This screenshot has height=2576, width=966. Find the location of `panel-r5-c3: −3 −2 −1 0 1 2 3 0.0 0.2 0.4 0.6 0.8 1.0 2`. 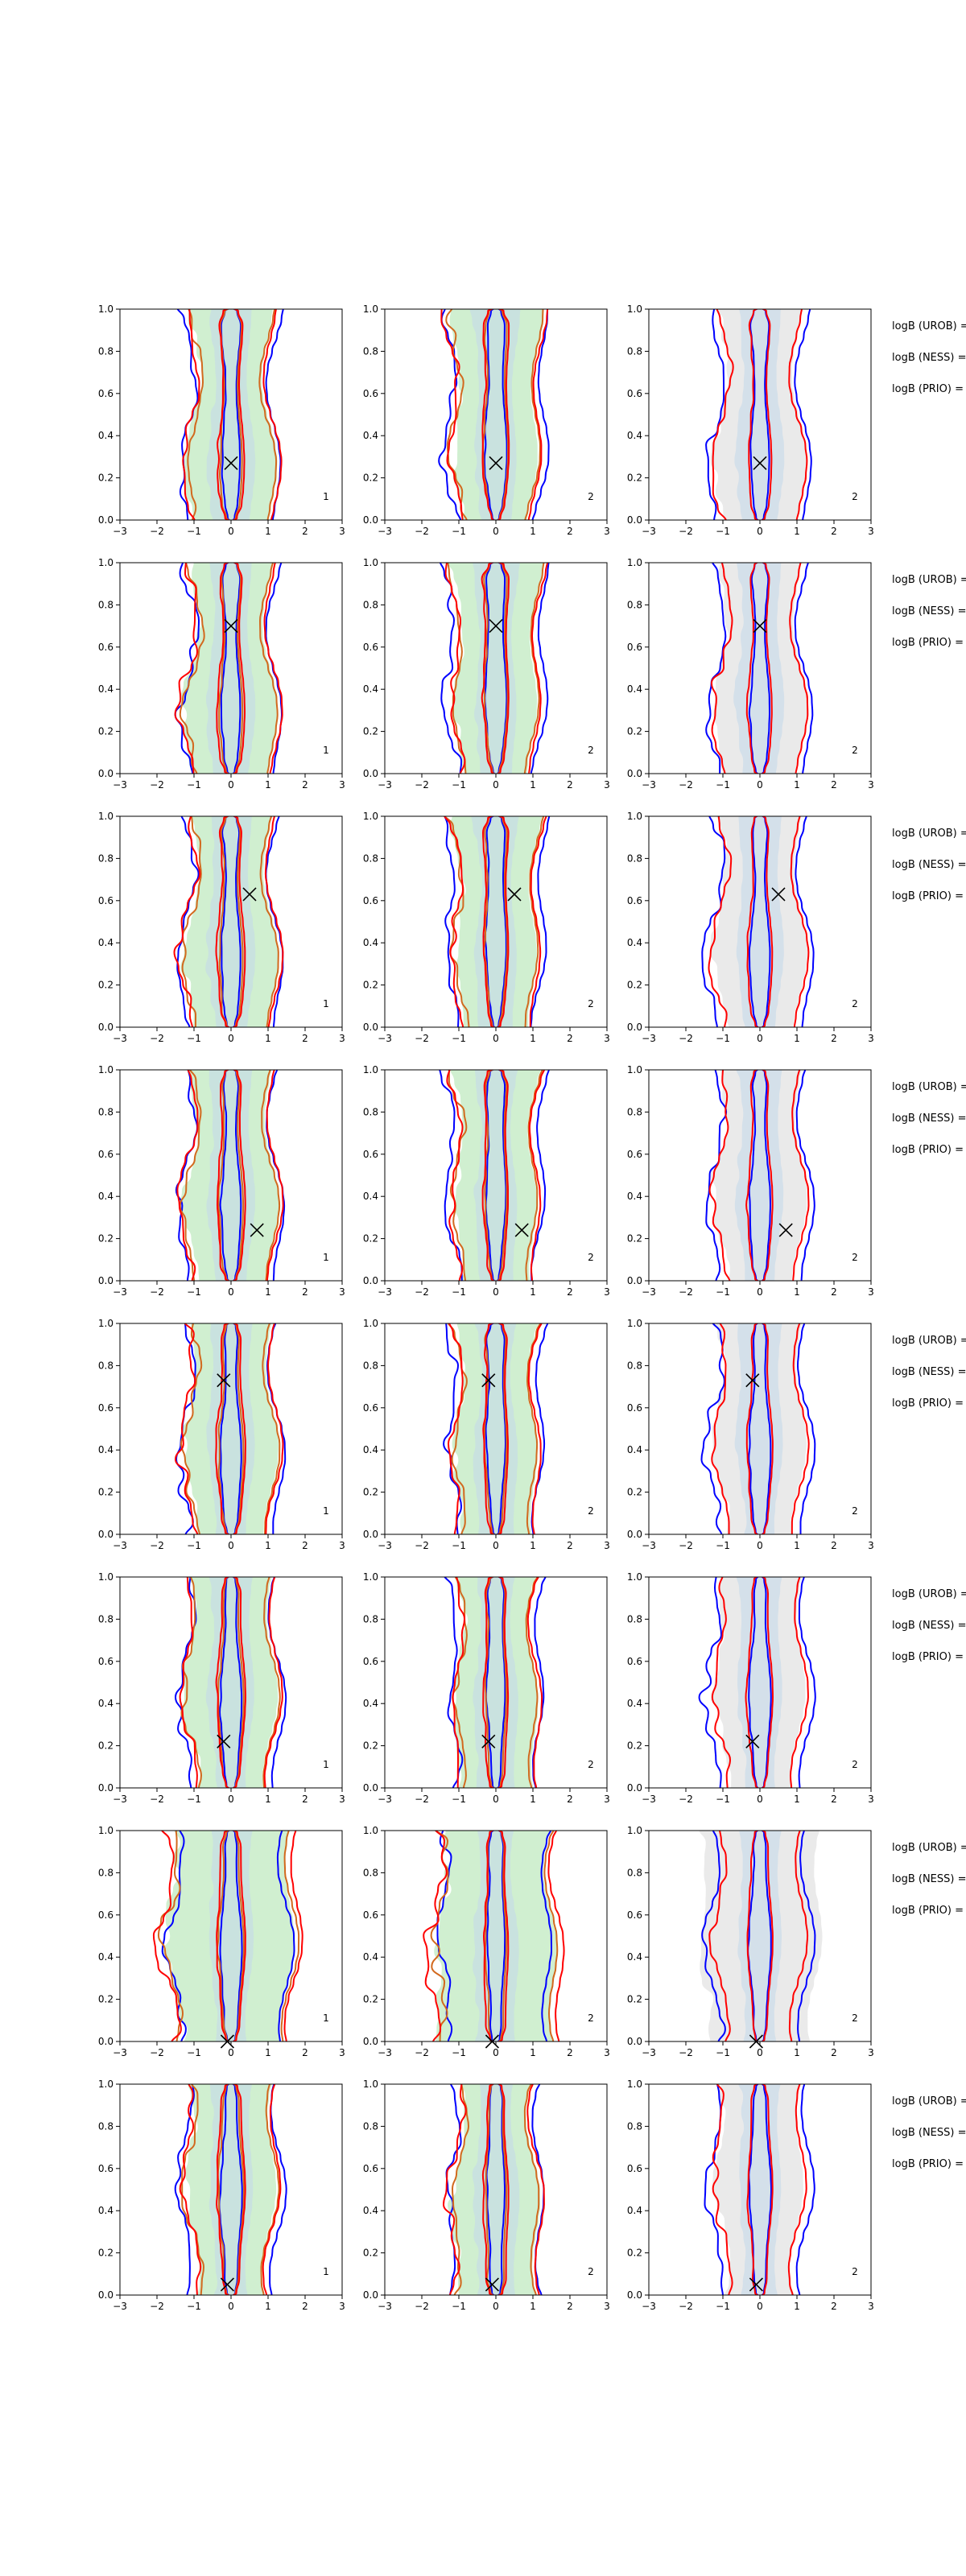

panel-r5-c3: −3 −2 −1 0 1 2 3 0.0 0.2 0.4 0.6 0.8 1.0 2 is located at coordinates (750, 1434).